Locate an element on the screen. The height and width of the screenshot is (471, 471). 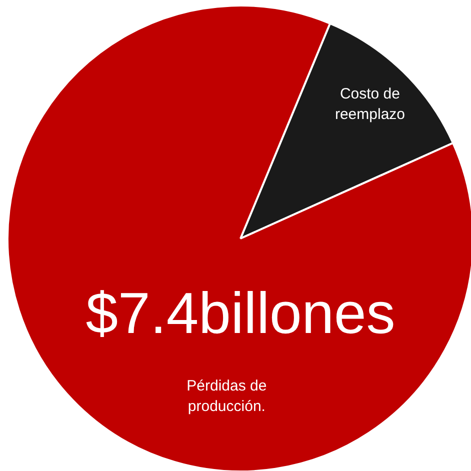
slice-label: Pérdidas de producción. is located at coordinates (226, 397).